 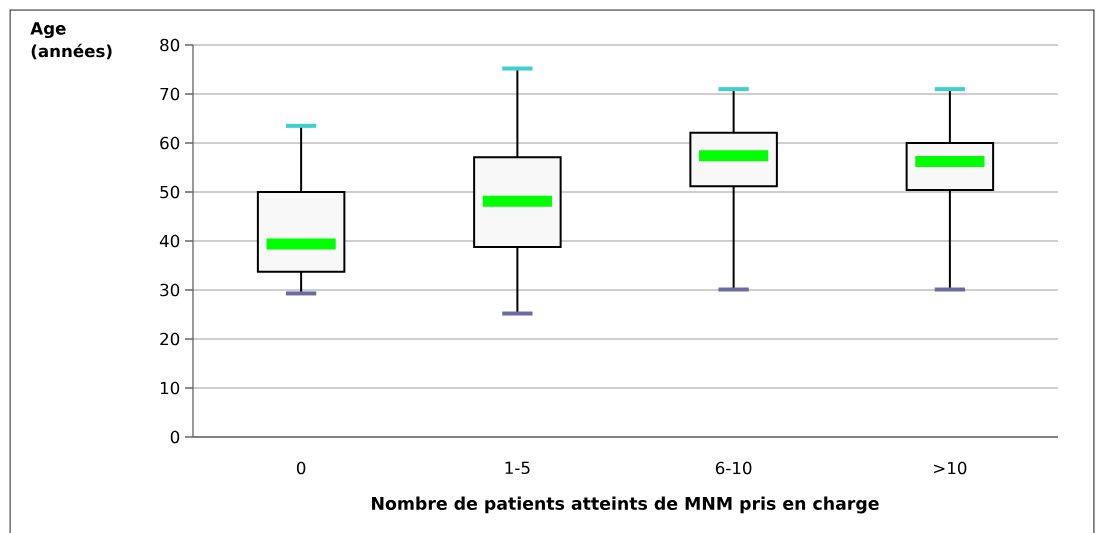 I want to click on x-tick-label: 1-5, so click(x=517, y=468).